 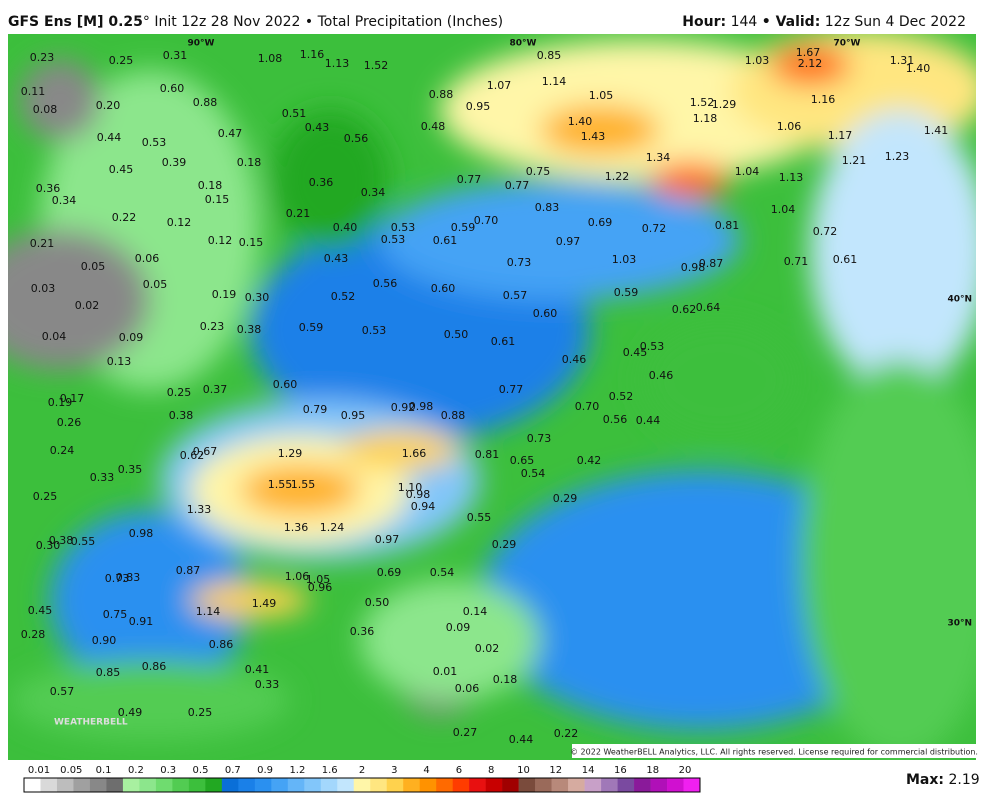 I want to click on station-value: 0.04, so click(x=54, y=336).